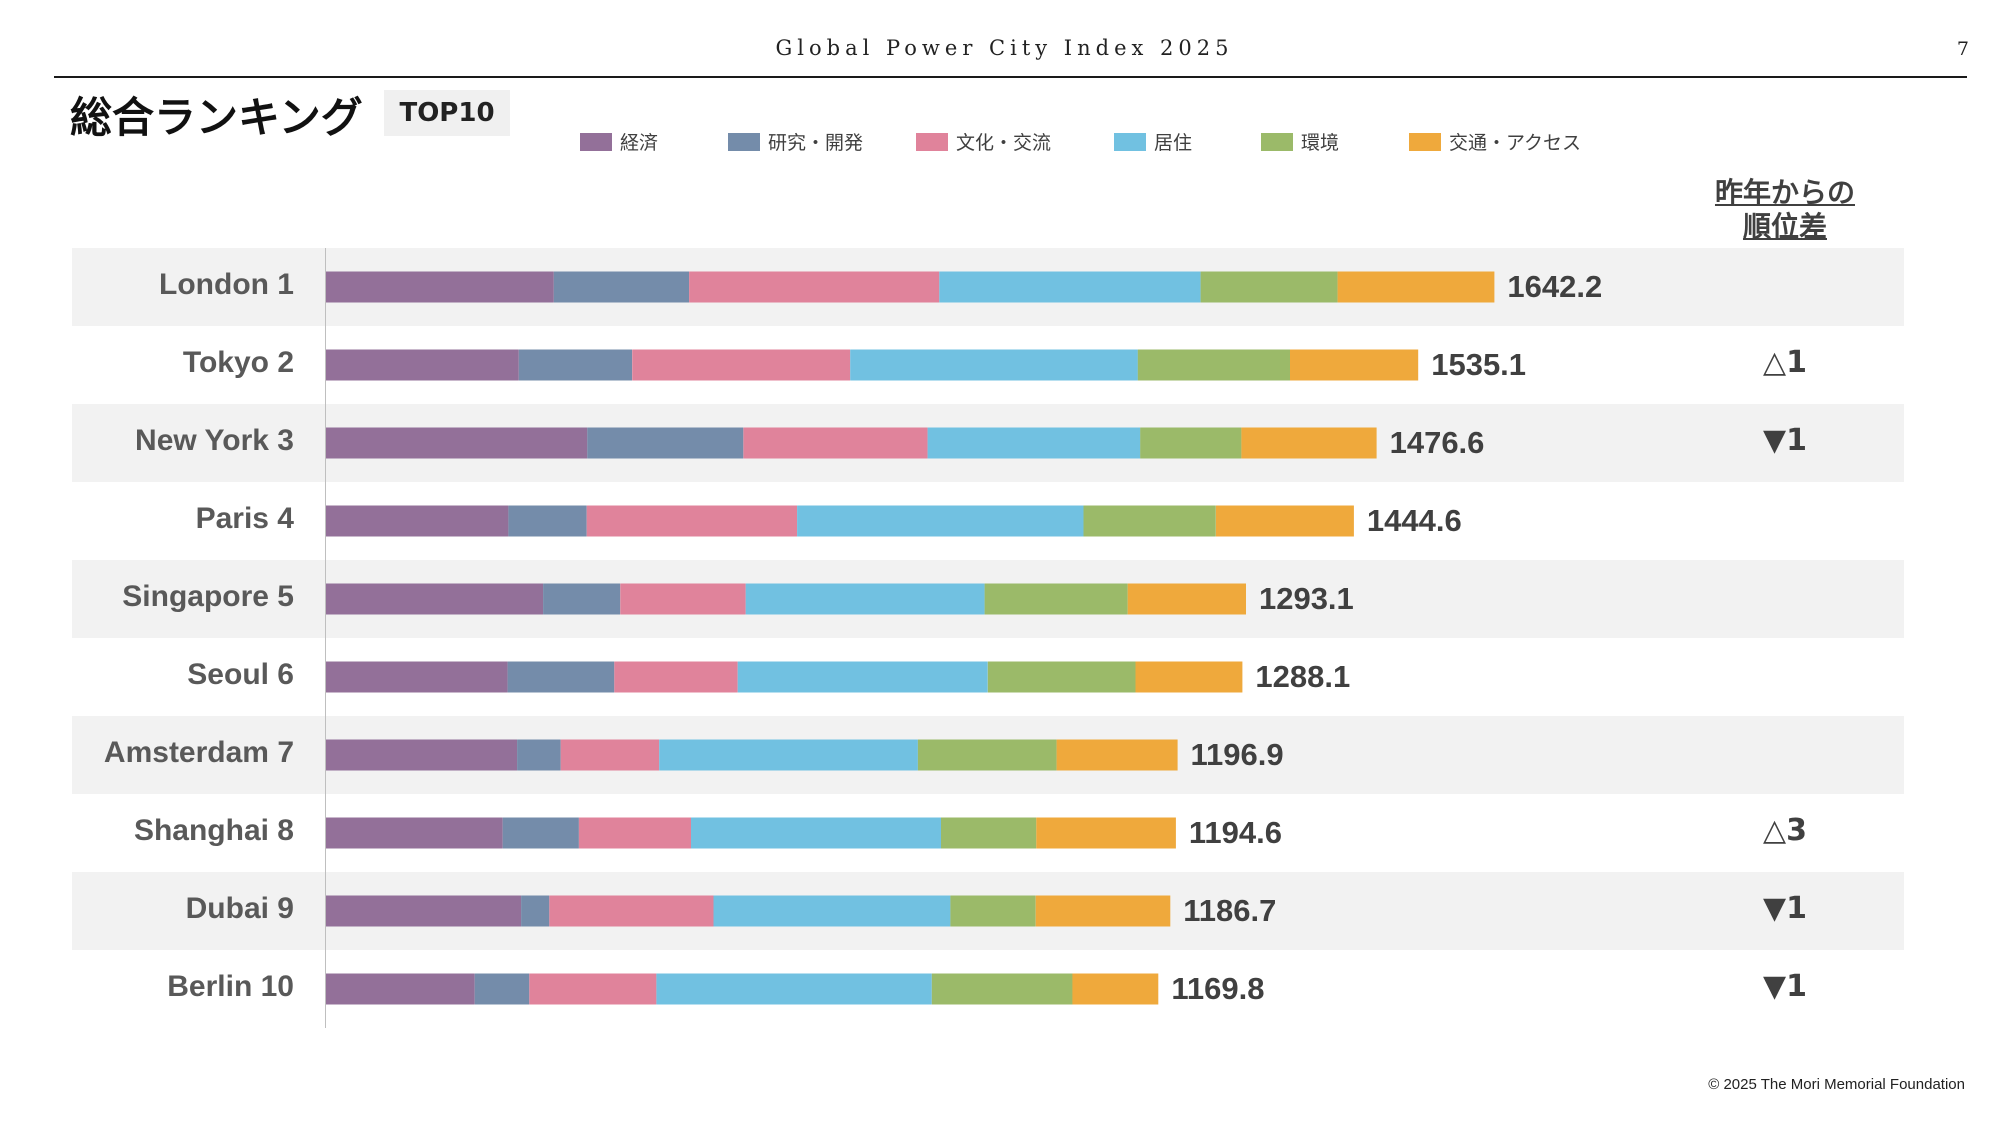 The width and height of the screenshot is (2009, 1129). Describe the element at coordinates (1962, 49) in the screenshot. I see `page-number: 7` at that location.